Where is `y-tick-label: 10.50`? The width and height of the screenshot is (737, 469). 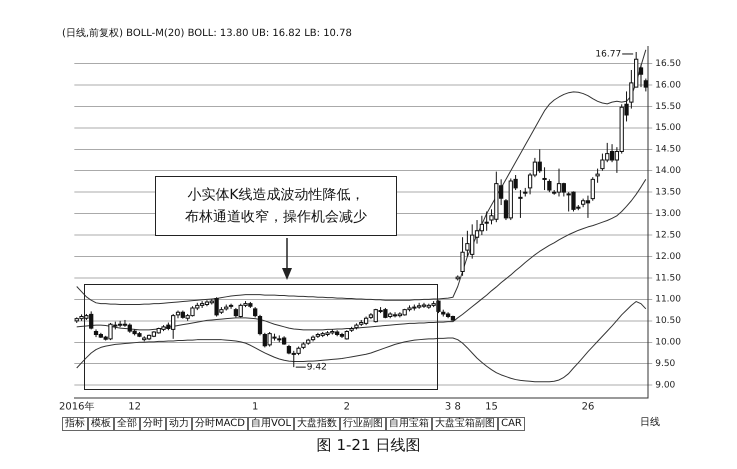
y-tick-label: 10.50 is located at coordinates (668, 321).